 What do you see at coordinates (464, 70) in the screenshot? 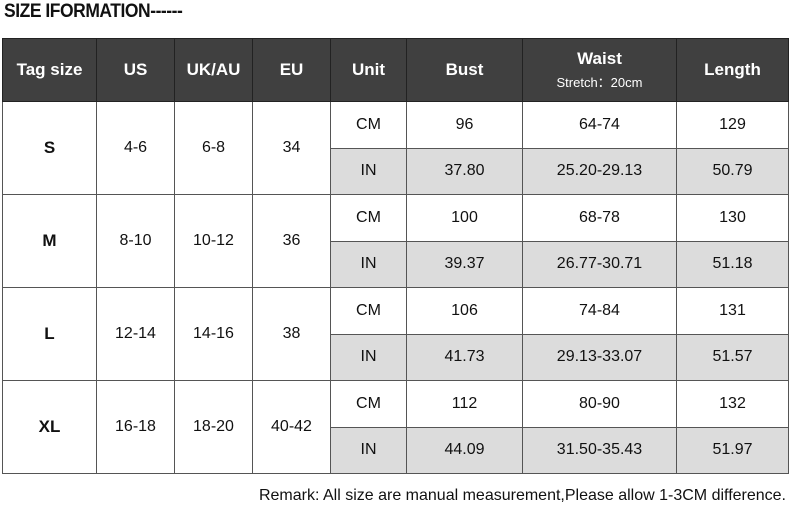
I see `header-bust: Bust` at bounding box center [464, 70].